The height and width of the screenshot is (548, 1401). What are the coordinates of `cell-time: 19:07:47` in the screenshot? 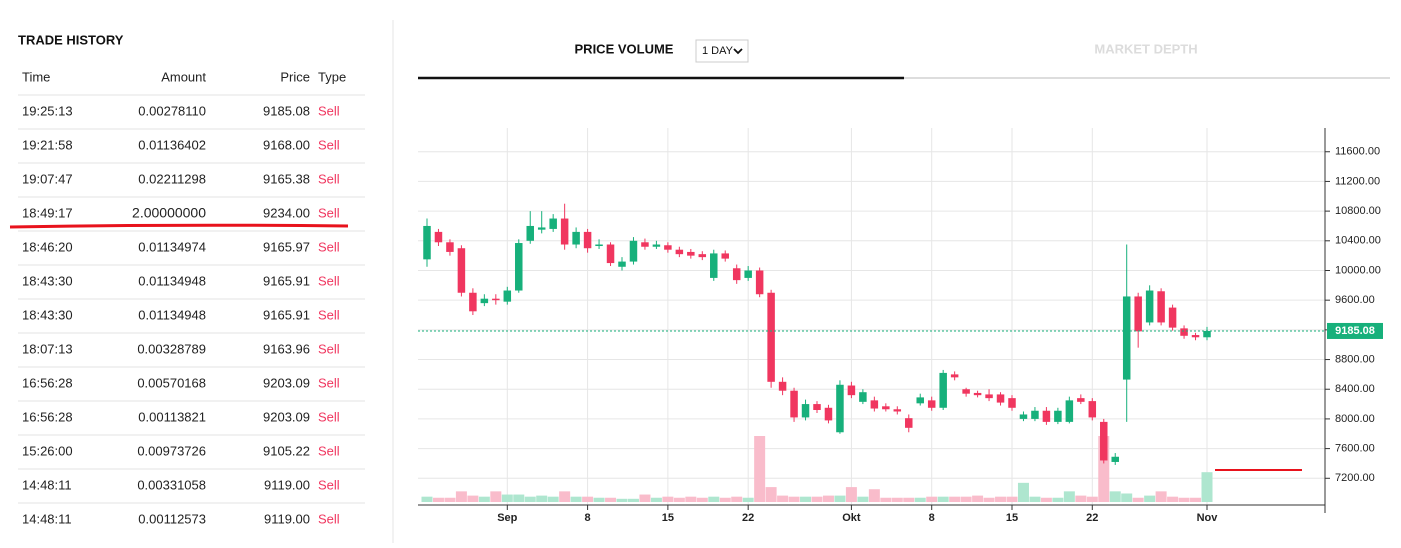 It's located at (47, 178).